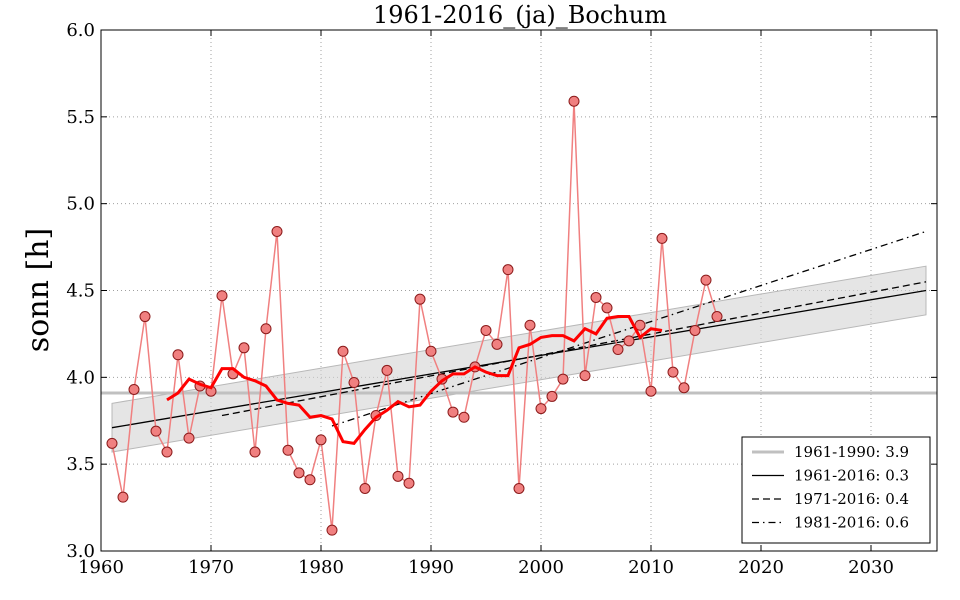  I want to click on chart-title: 1961-2016_(ja)_Bochum, so click(520, 15).